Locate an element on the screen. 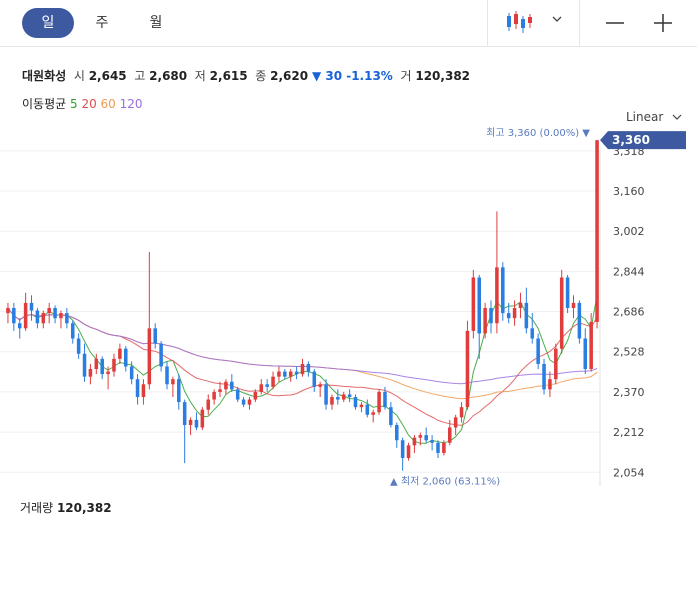 Image resolution: width=697 pixels, height=613 pixels. candlestick-icon is located at coordinates (534, 22).